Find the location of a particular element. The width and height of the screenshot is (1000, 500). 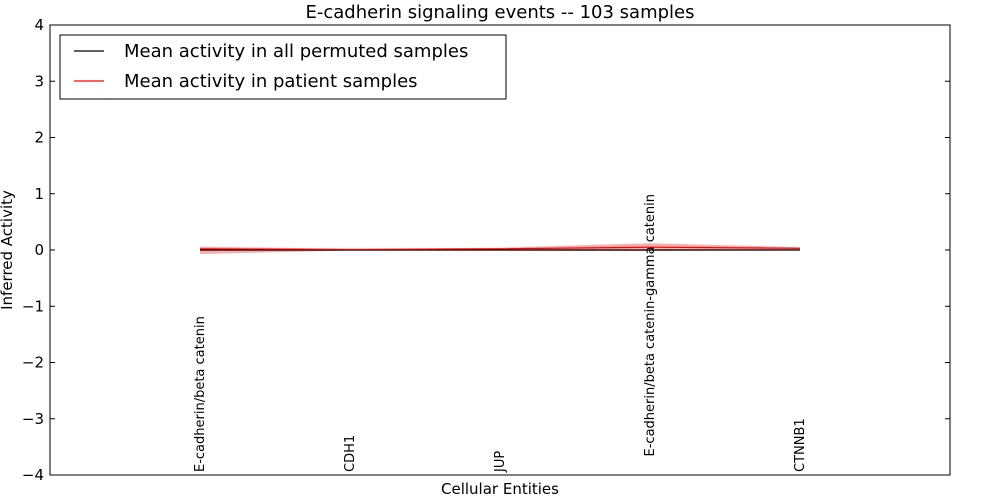

y-tick-label: −4 is located at coordinates (33, 475).